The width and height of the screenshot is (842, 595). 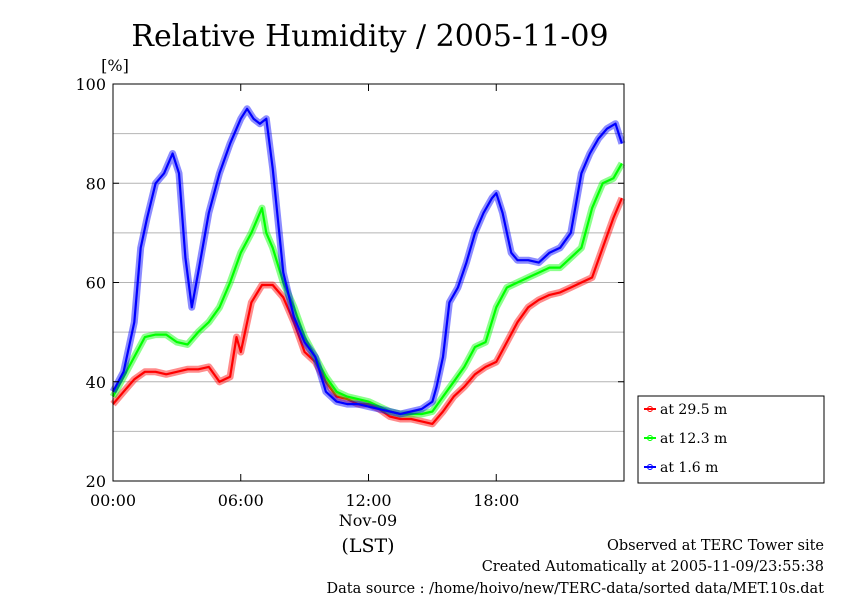 I want to click on x-tick-label: 12:00, so click(x=368, y=500).